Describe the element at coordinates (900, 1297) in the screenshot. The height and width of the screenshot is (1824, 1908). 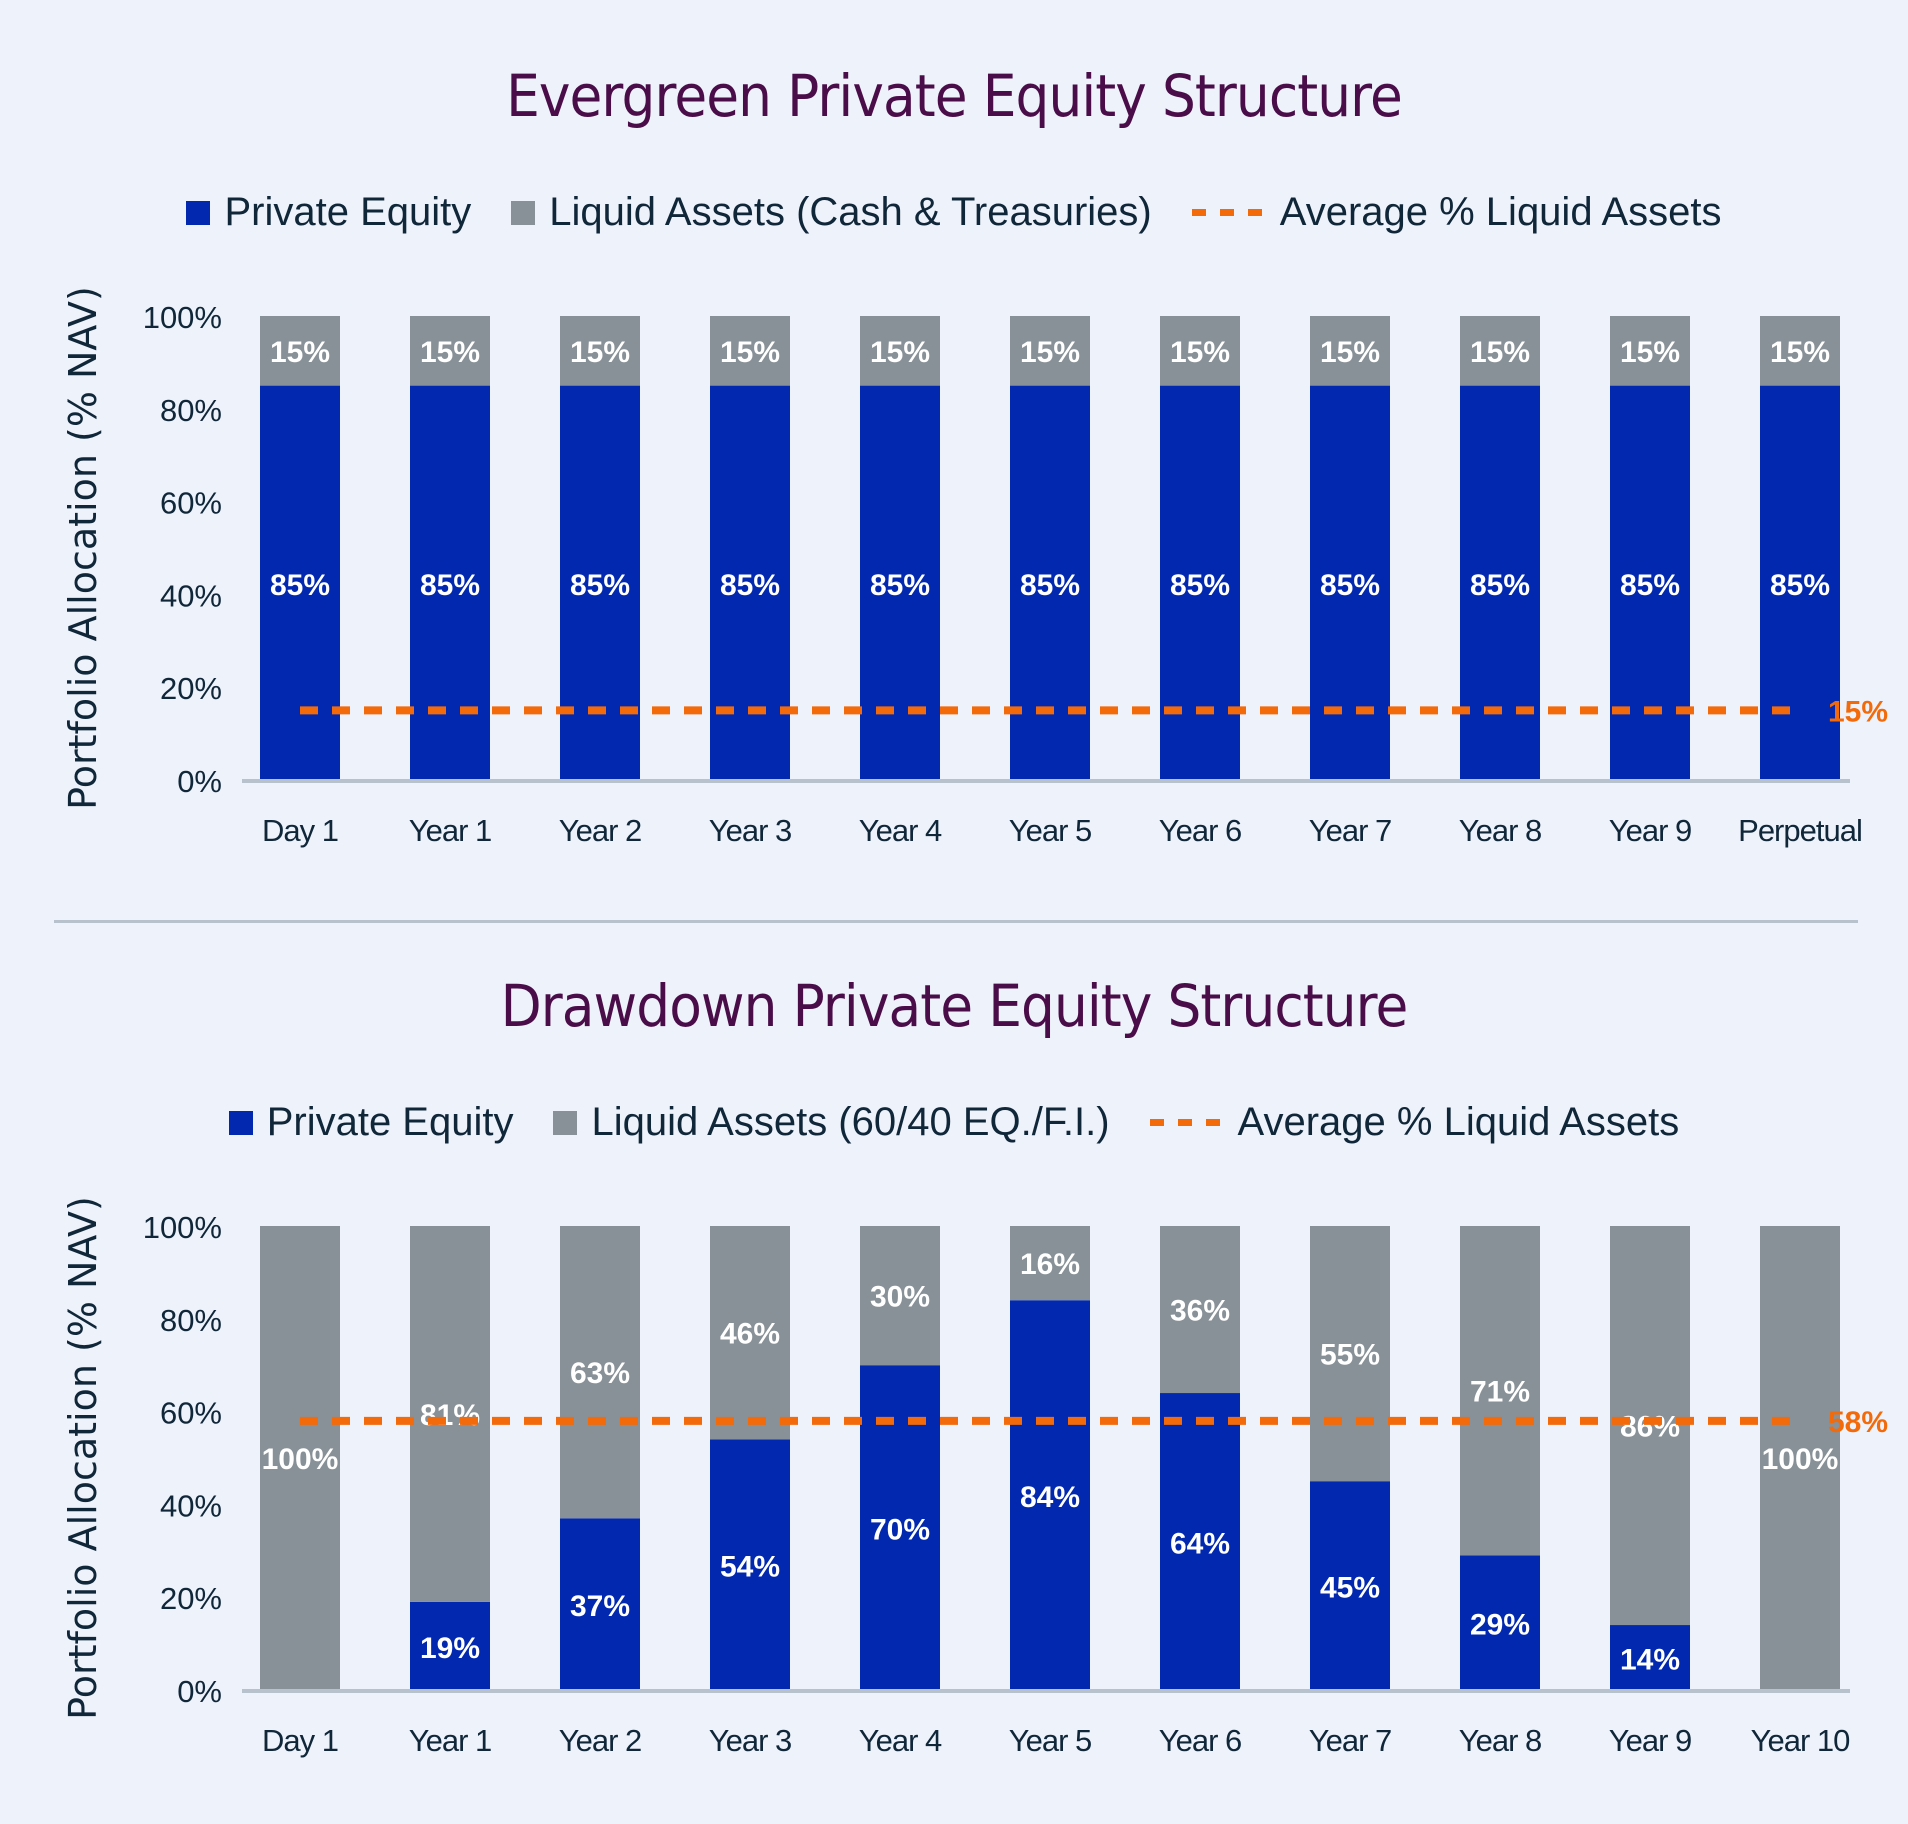
I see `data-label-liquid-assets: 30%` at that location.